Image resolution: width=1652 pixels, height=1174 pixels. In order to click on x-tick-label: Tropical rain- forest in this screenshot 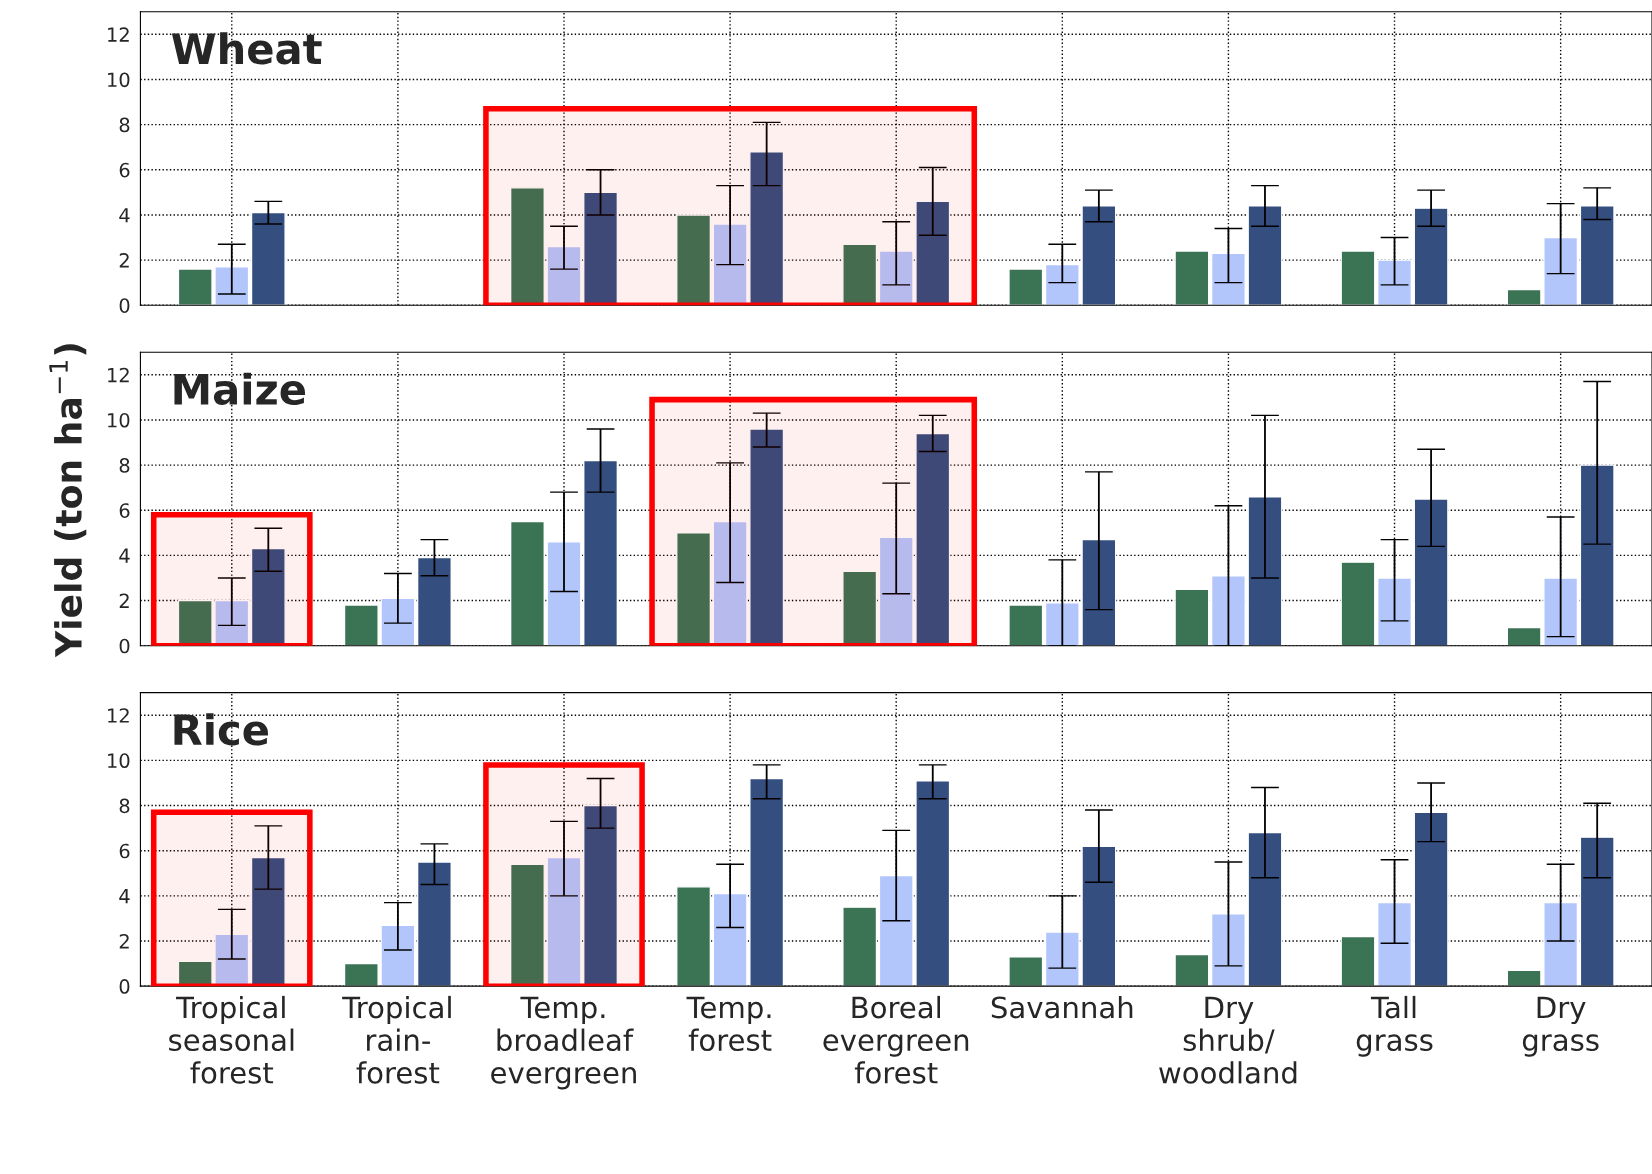, I will do `click(396, 1039)`.